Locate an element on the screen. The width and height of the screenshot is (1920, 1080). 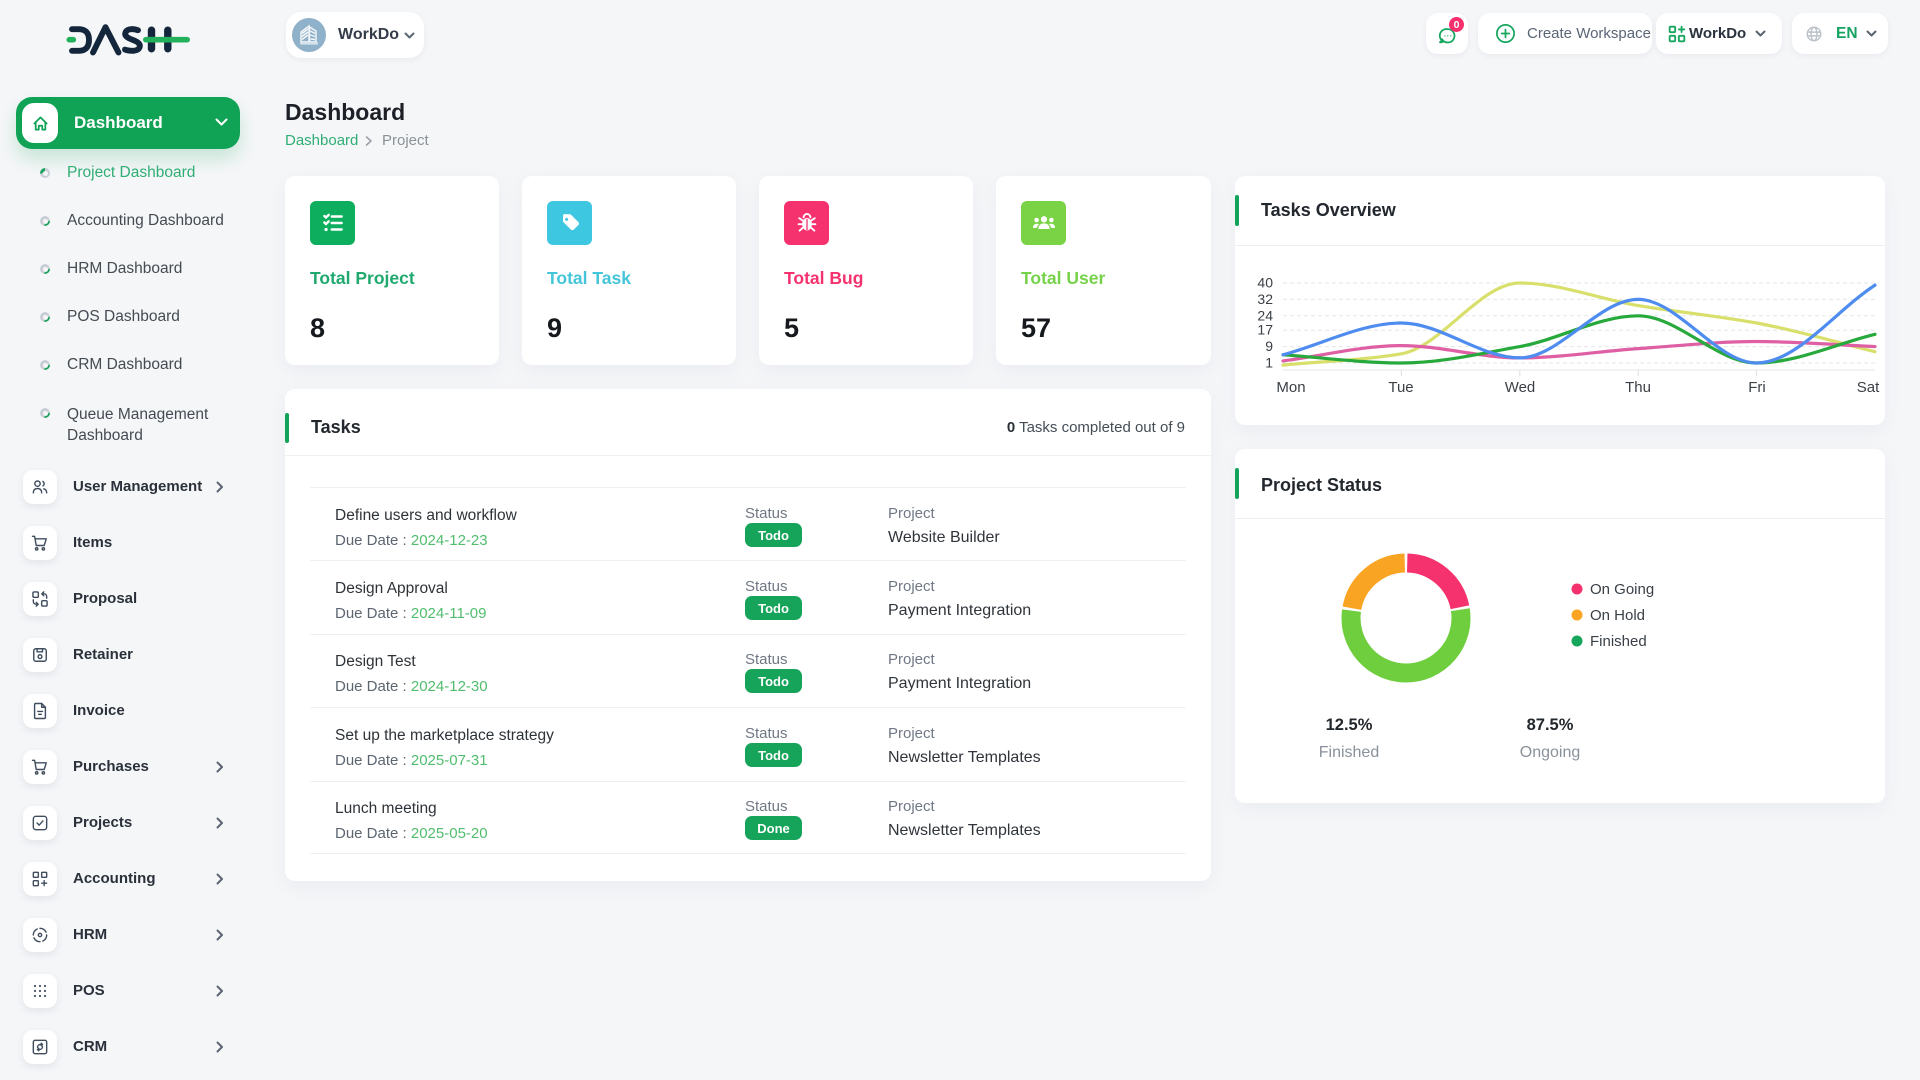
svg-text: 40 is located at coordinates (1265, 283).